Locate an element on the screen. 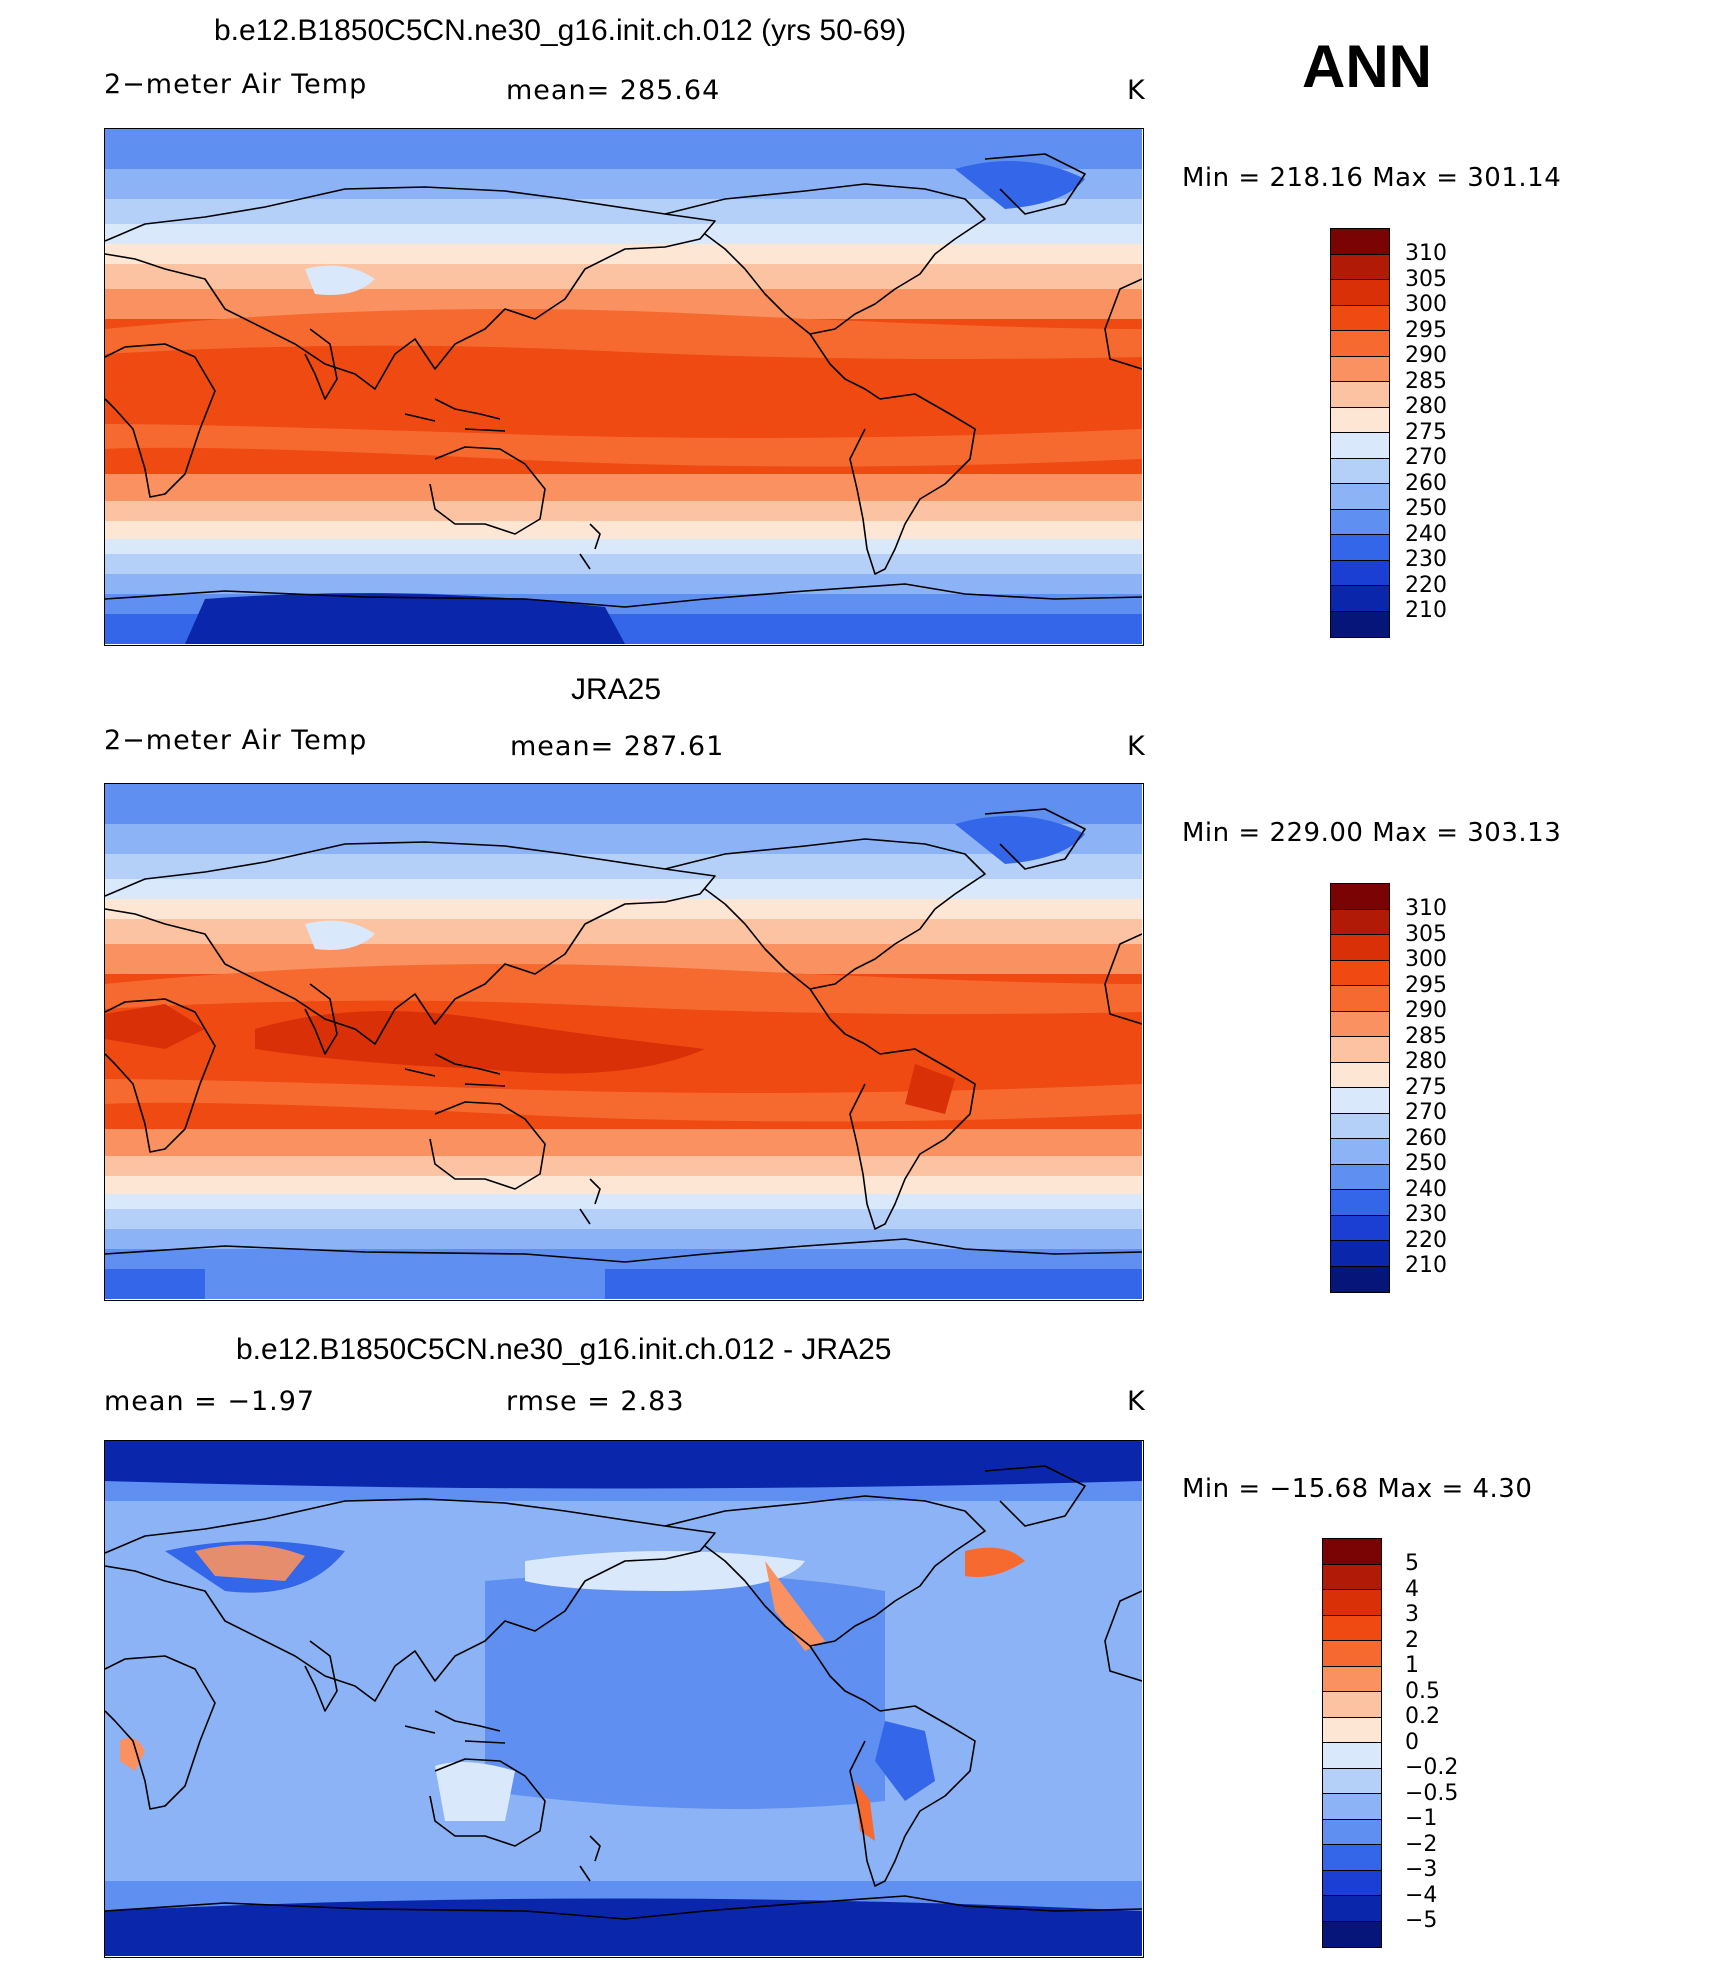 The image size is (1710, 1981). panel-1-minmax: Min = 218.16 Max = 301.14 is located at coordinates (1372, 178).